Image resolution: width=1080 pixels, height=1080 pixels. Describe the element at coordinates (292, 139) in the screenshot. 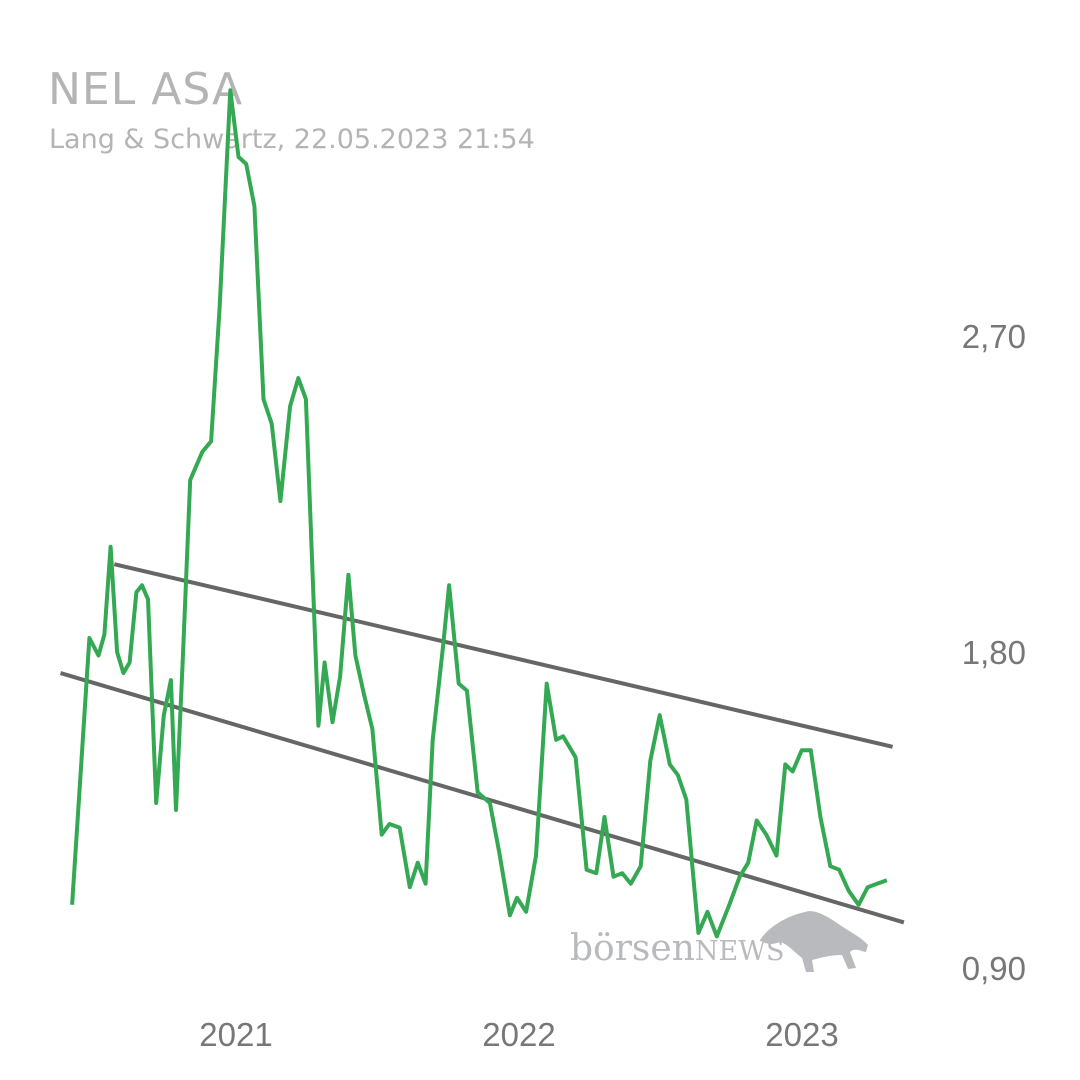

I see `chart-subtitle: Lang & Schwartz, 22.05.2023 21:54` at that location.